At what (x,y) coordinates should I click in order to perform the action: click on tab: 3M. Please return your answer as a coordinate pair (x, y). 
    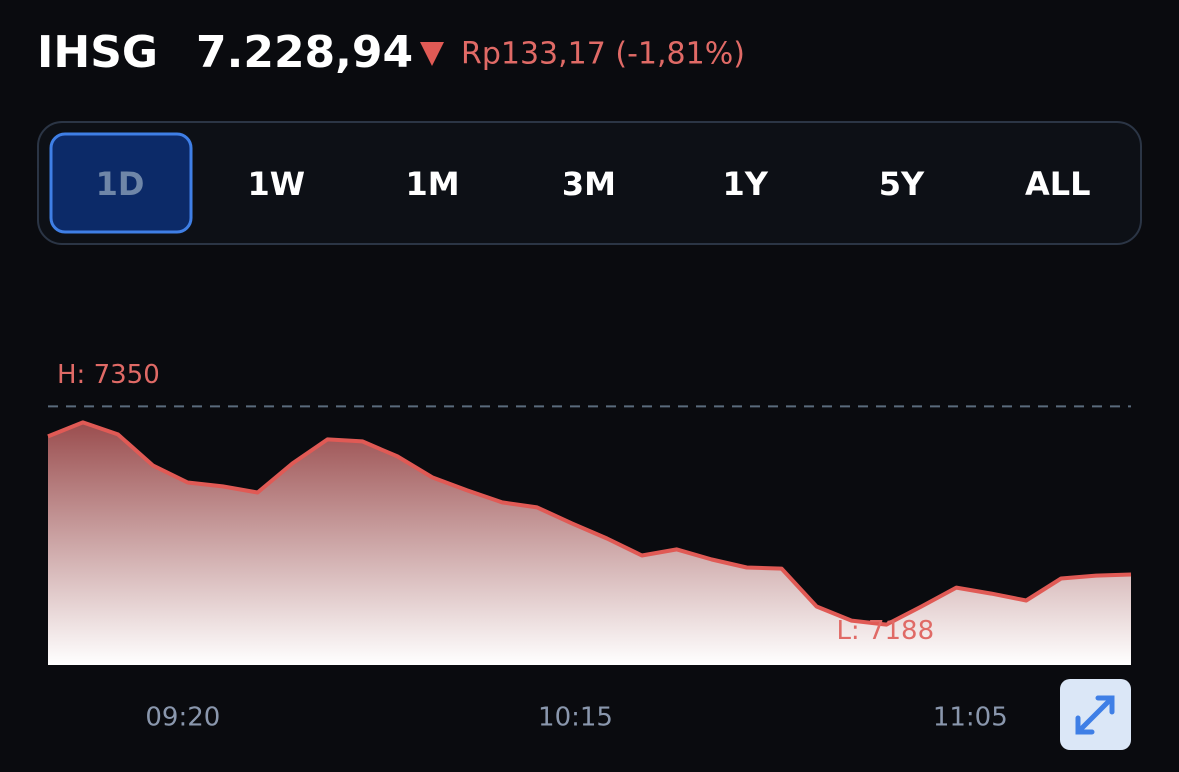
    Looking at the image, I should click on (589, 184).